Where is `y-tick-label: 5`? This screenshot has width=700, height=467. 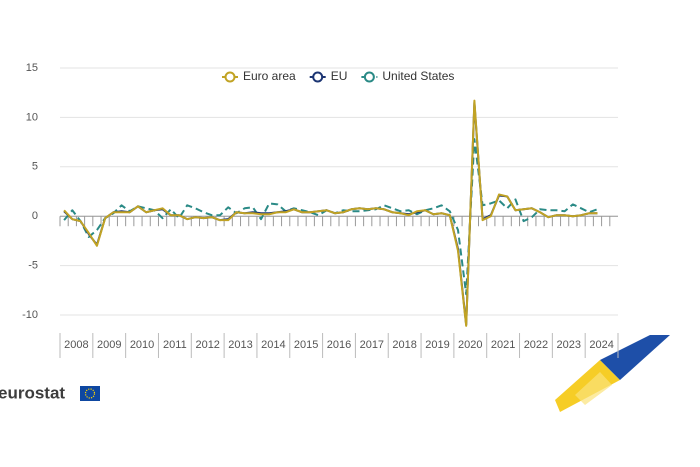 y-tick-label: 5 is located at coordinates (35, 167).